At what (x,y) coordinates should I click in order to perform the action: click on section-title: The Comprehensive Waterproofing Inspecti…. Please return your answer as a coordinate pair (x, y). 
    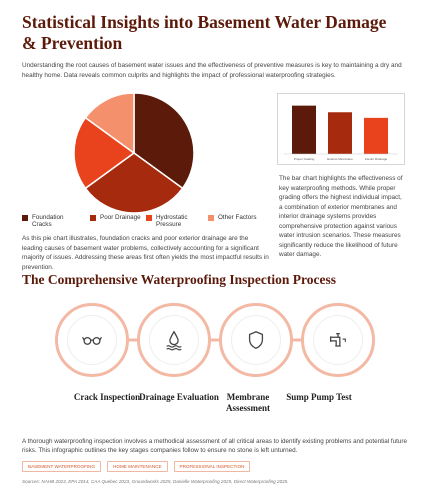
    Looking at the image, I should click on (179, 279).